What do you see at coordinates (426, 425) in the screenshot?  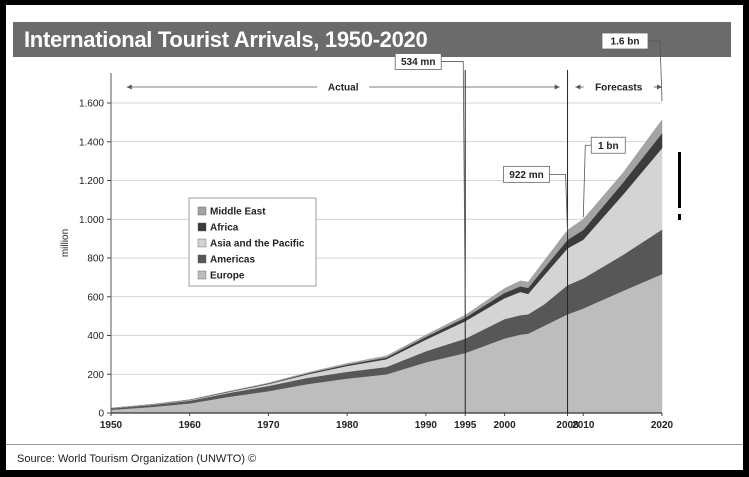 I see `x-tick-label: 1990` at bounding box center [426, 425].